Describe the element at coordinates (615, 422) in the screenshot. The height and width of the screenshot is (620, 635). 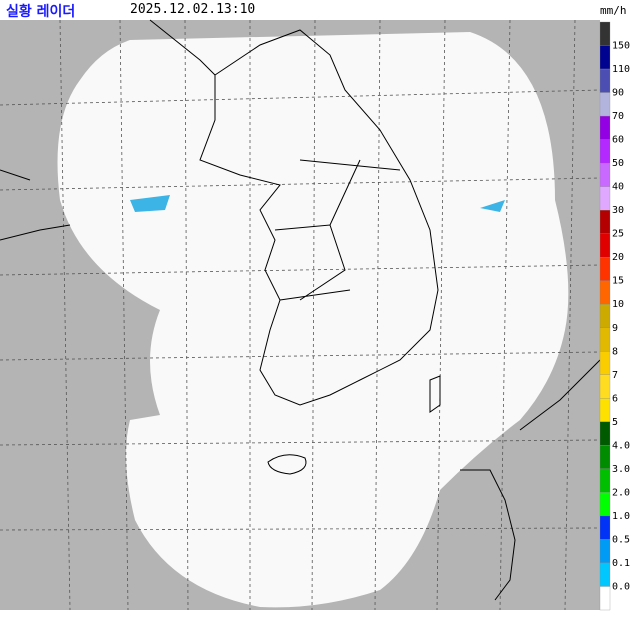
I see `legend-label: 5` at that location.